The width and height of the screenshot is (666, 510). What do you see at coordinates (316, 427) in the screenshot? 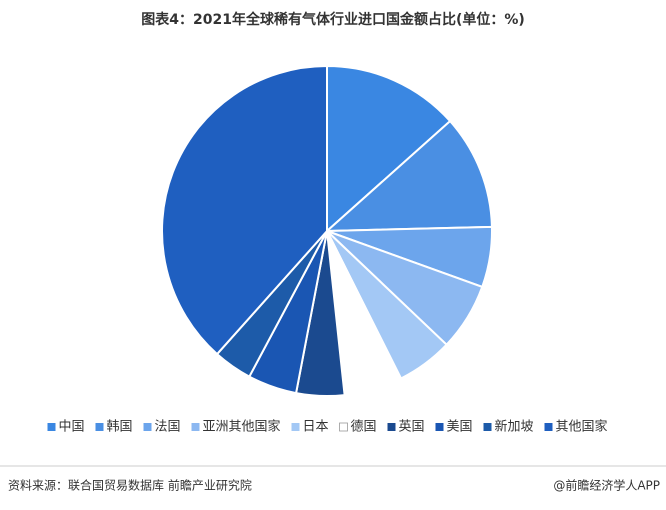
I see `legend-label: 日本` at bounding box center [316, 427].